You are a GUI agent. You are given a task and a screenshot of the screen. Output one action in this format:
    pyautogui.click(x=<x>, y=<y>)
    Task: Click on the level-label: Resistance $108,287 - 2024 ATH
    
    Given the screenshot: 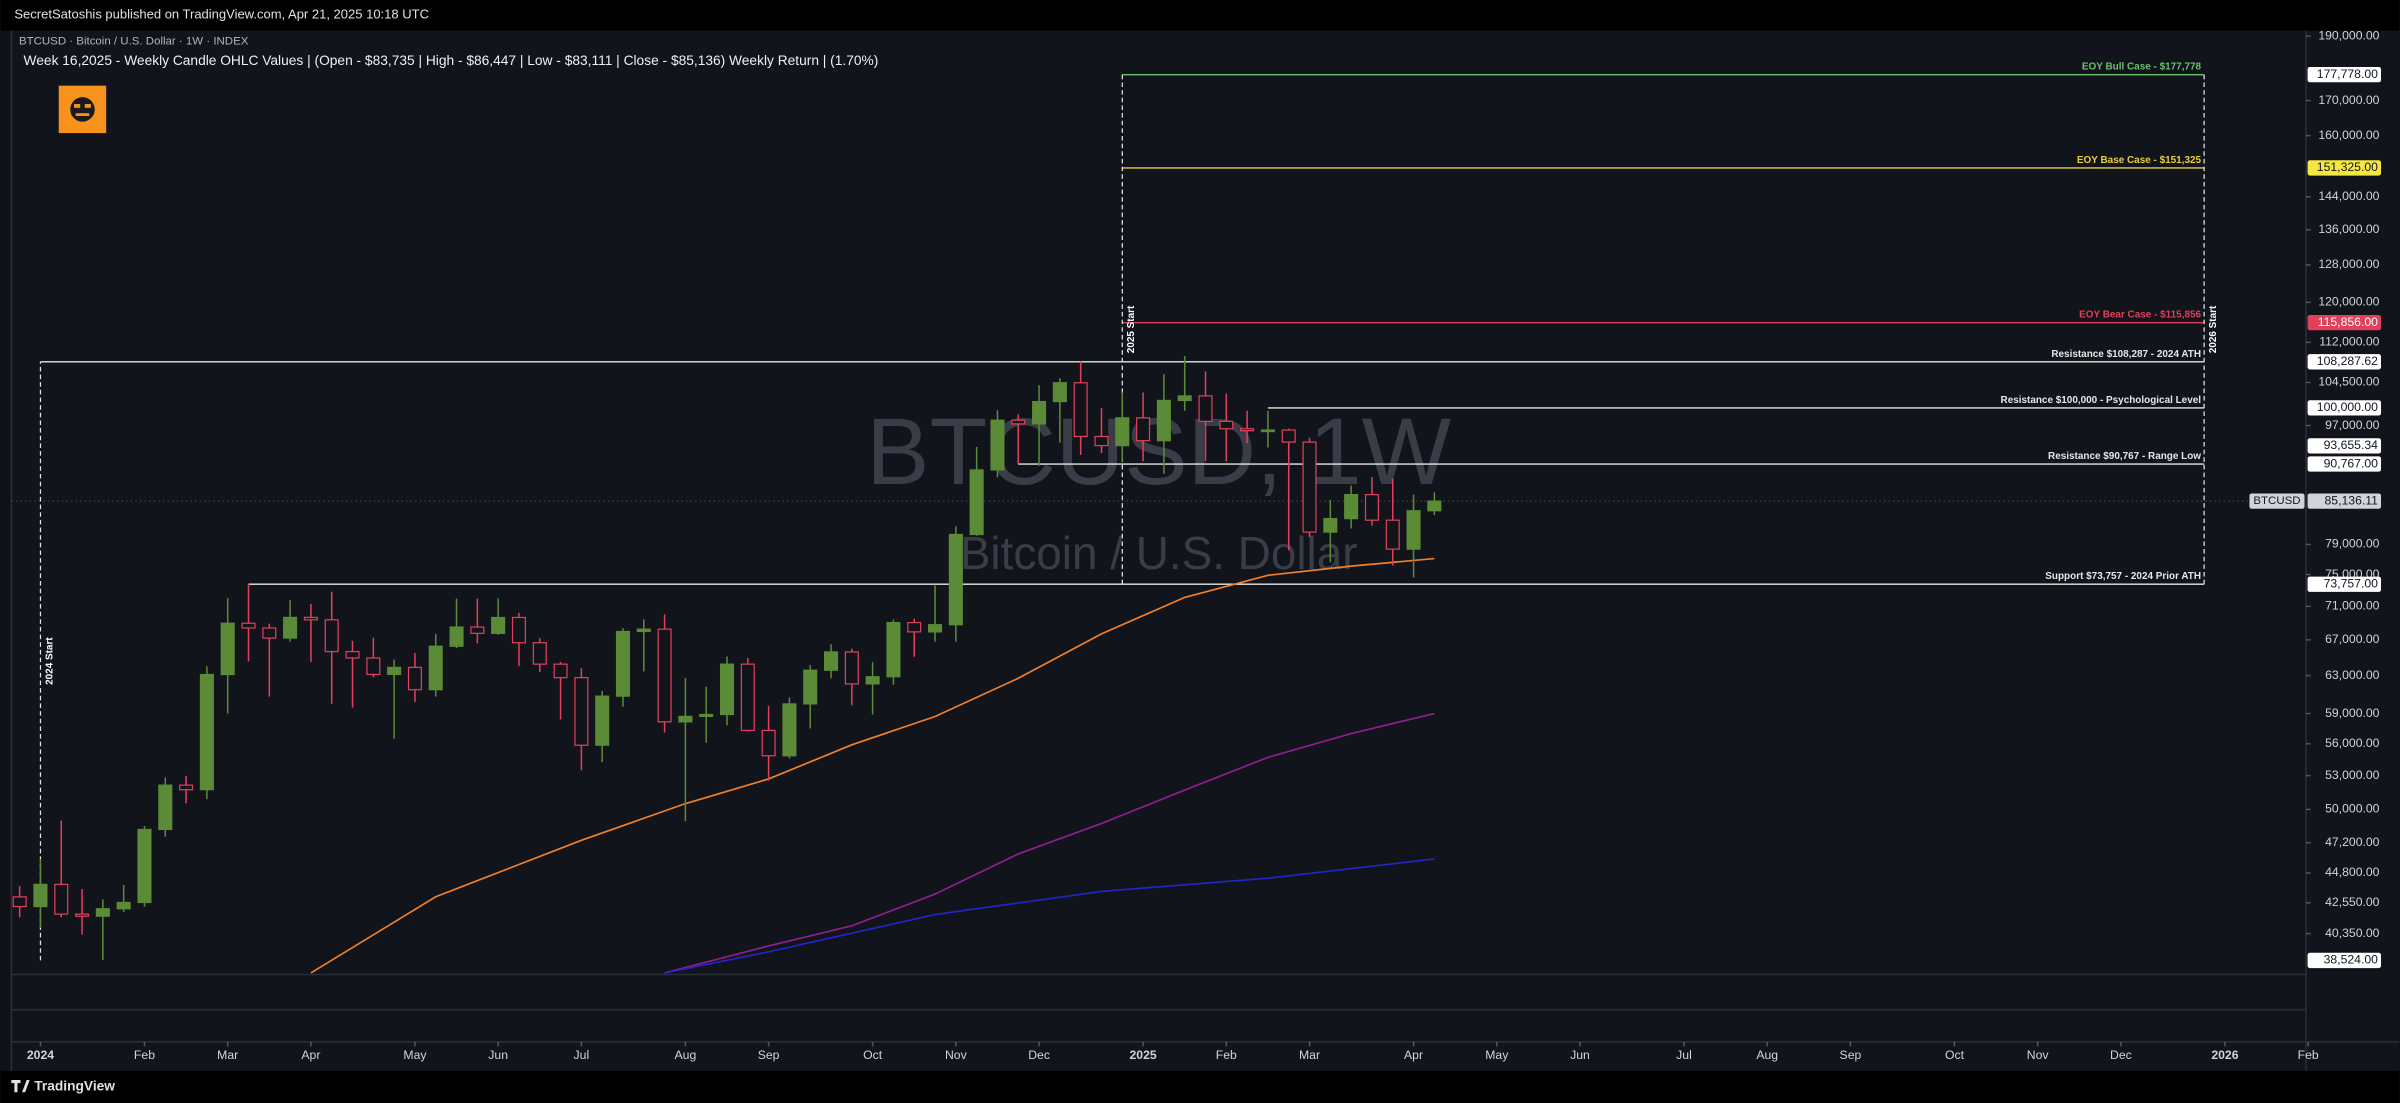 What is the action you would take?
    pyautogui.click(x=2126, y=354)
    